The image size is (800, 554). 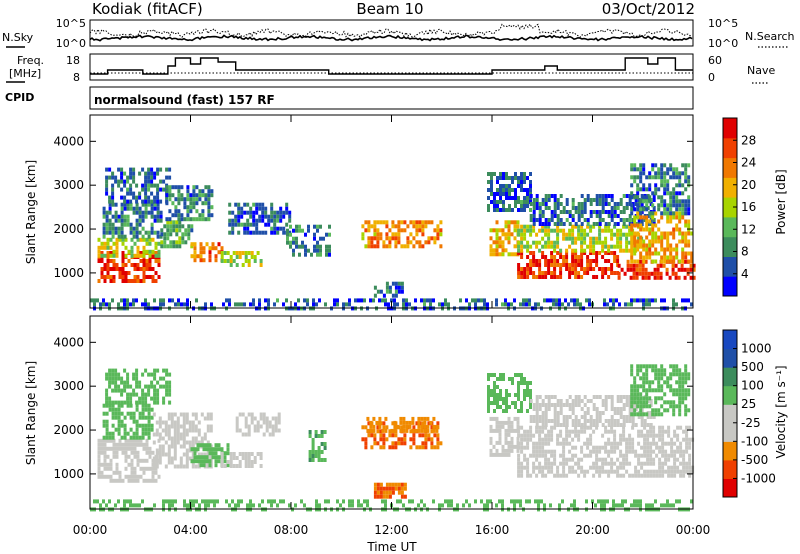 What do you see at coordinates (781, 201) in the screenshot?
I see `power-colorbar-label: Power [dB]` at bounding box center [781, 201].